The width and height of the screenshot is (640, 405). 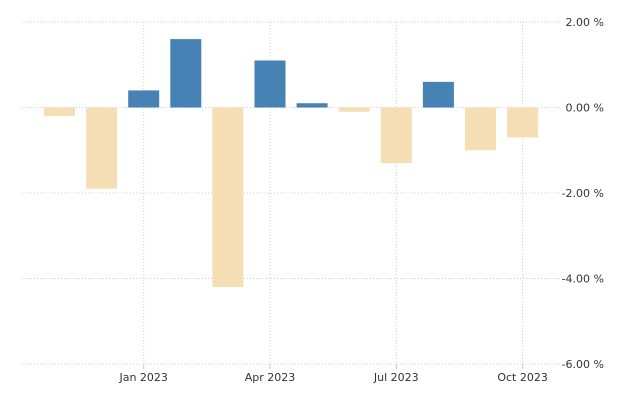 I want to click on bar-may-2023, so click(x=312, y=105).